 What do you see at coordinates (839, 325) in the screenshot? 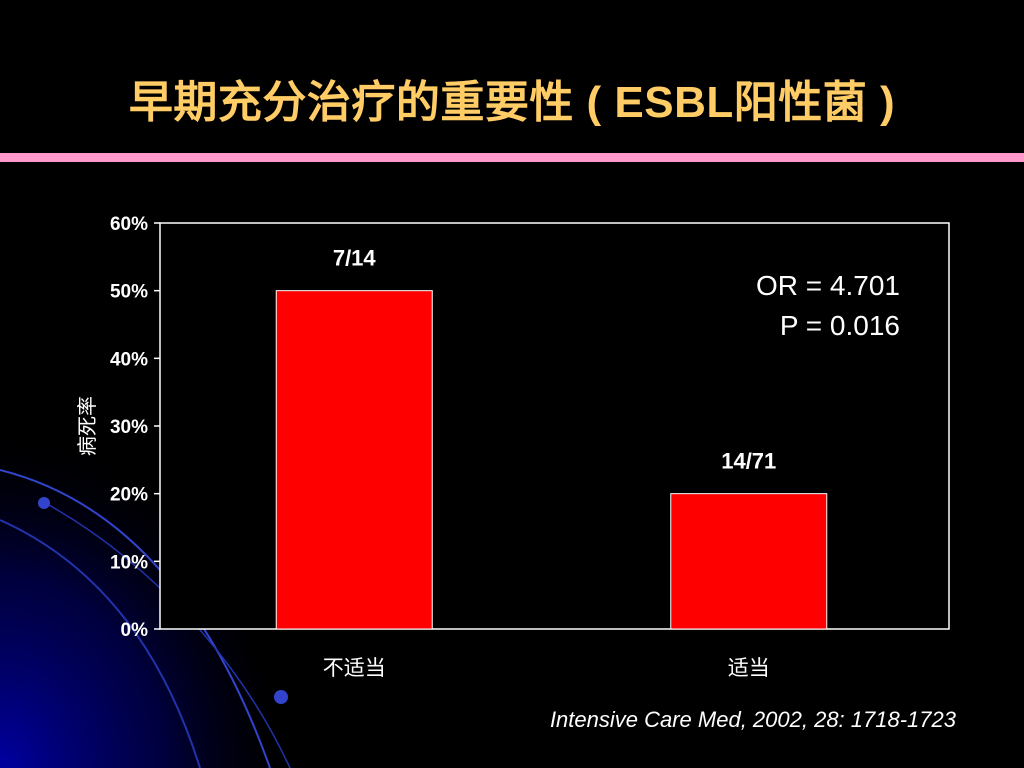
I see `p-value-text: P = 0.016` at bounding box center [839, 325].